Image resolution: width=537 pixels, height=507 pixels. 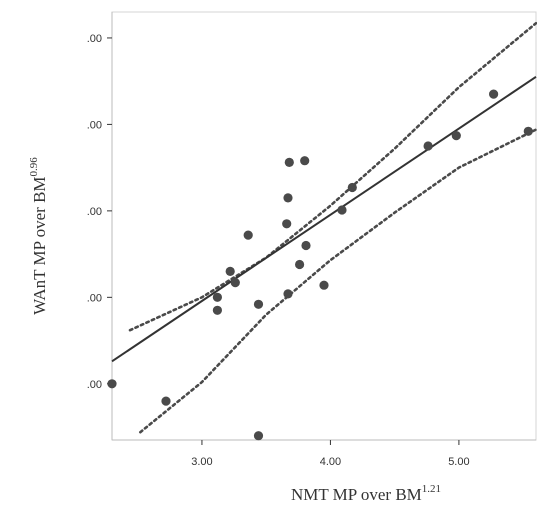 What do you see at coordinates (366, 493) in the screenshot?
I see `x-axis-title: NMT MP over BM1.21` at bounding box center [366, 493].